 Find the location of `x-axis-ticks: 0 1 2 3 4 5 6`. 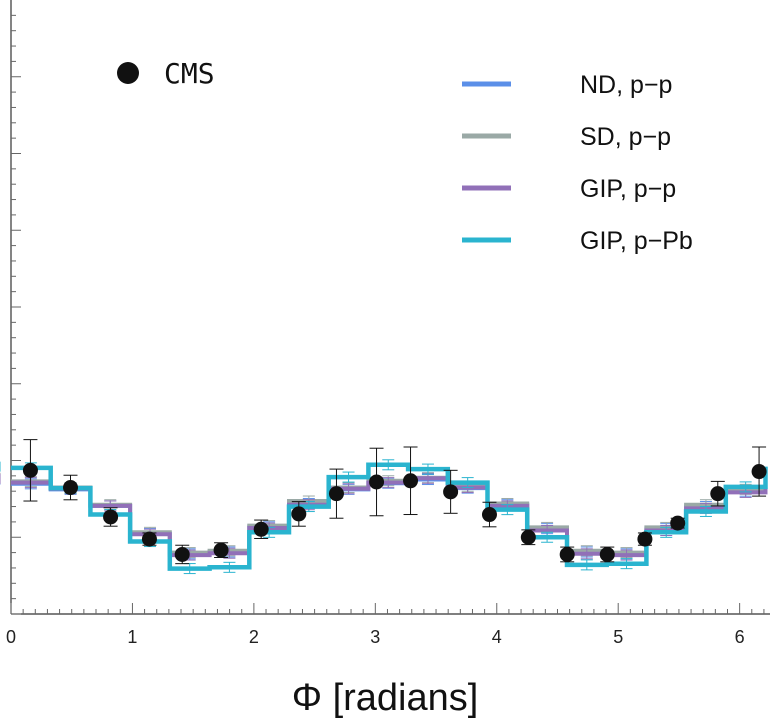

x-axis-ticks: 0 1 2 3 4 5 6 is located at coordinates (385, 625).